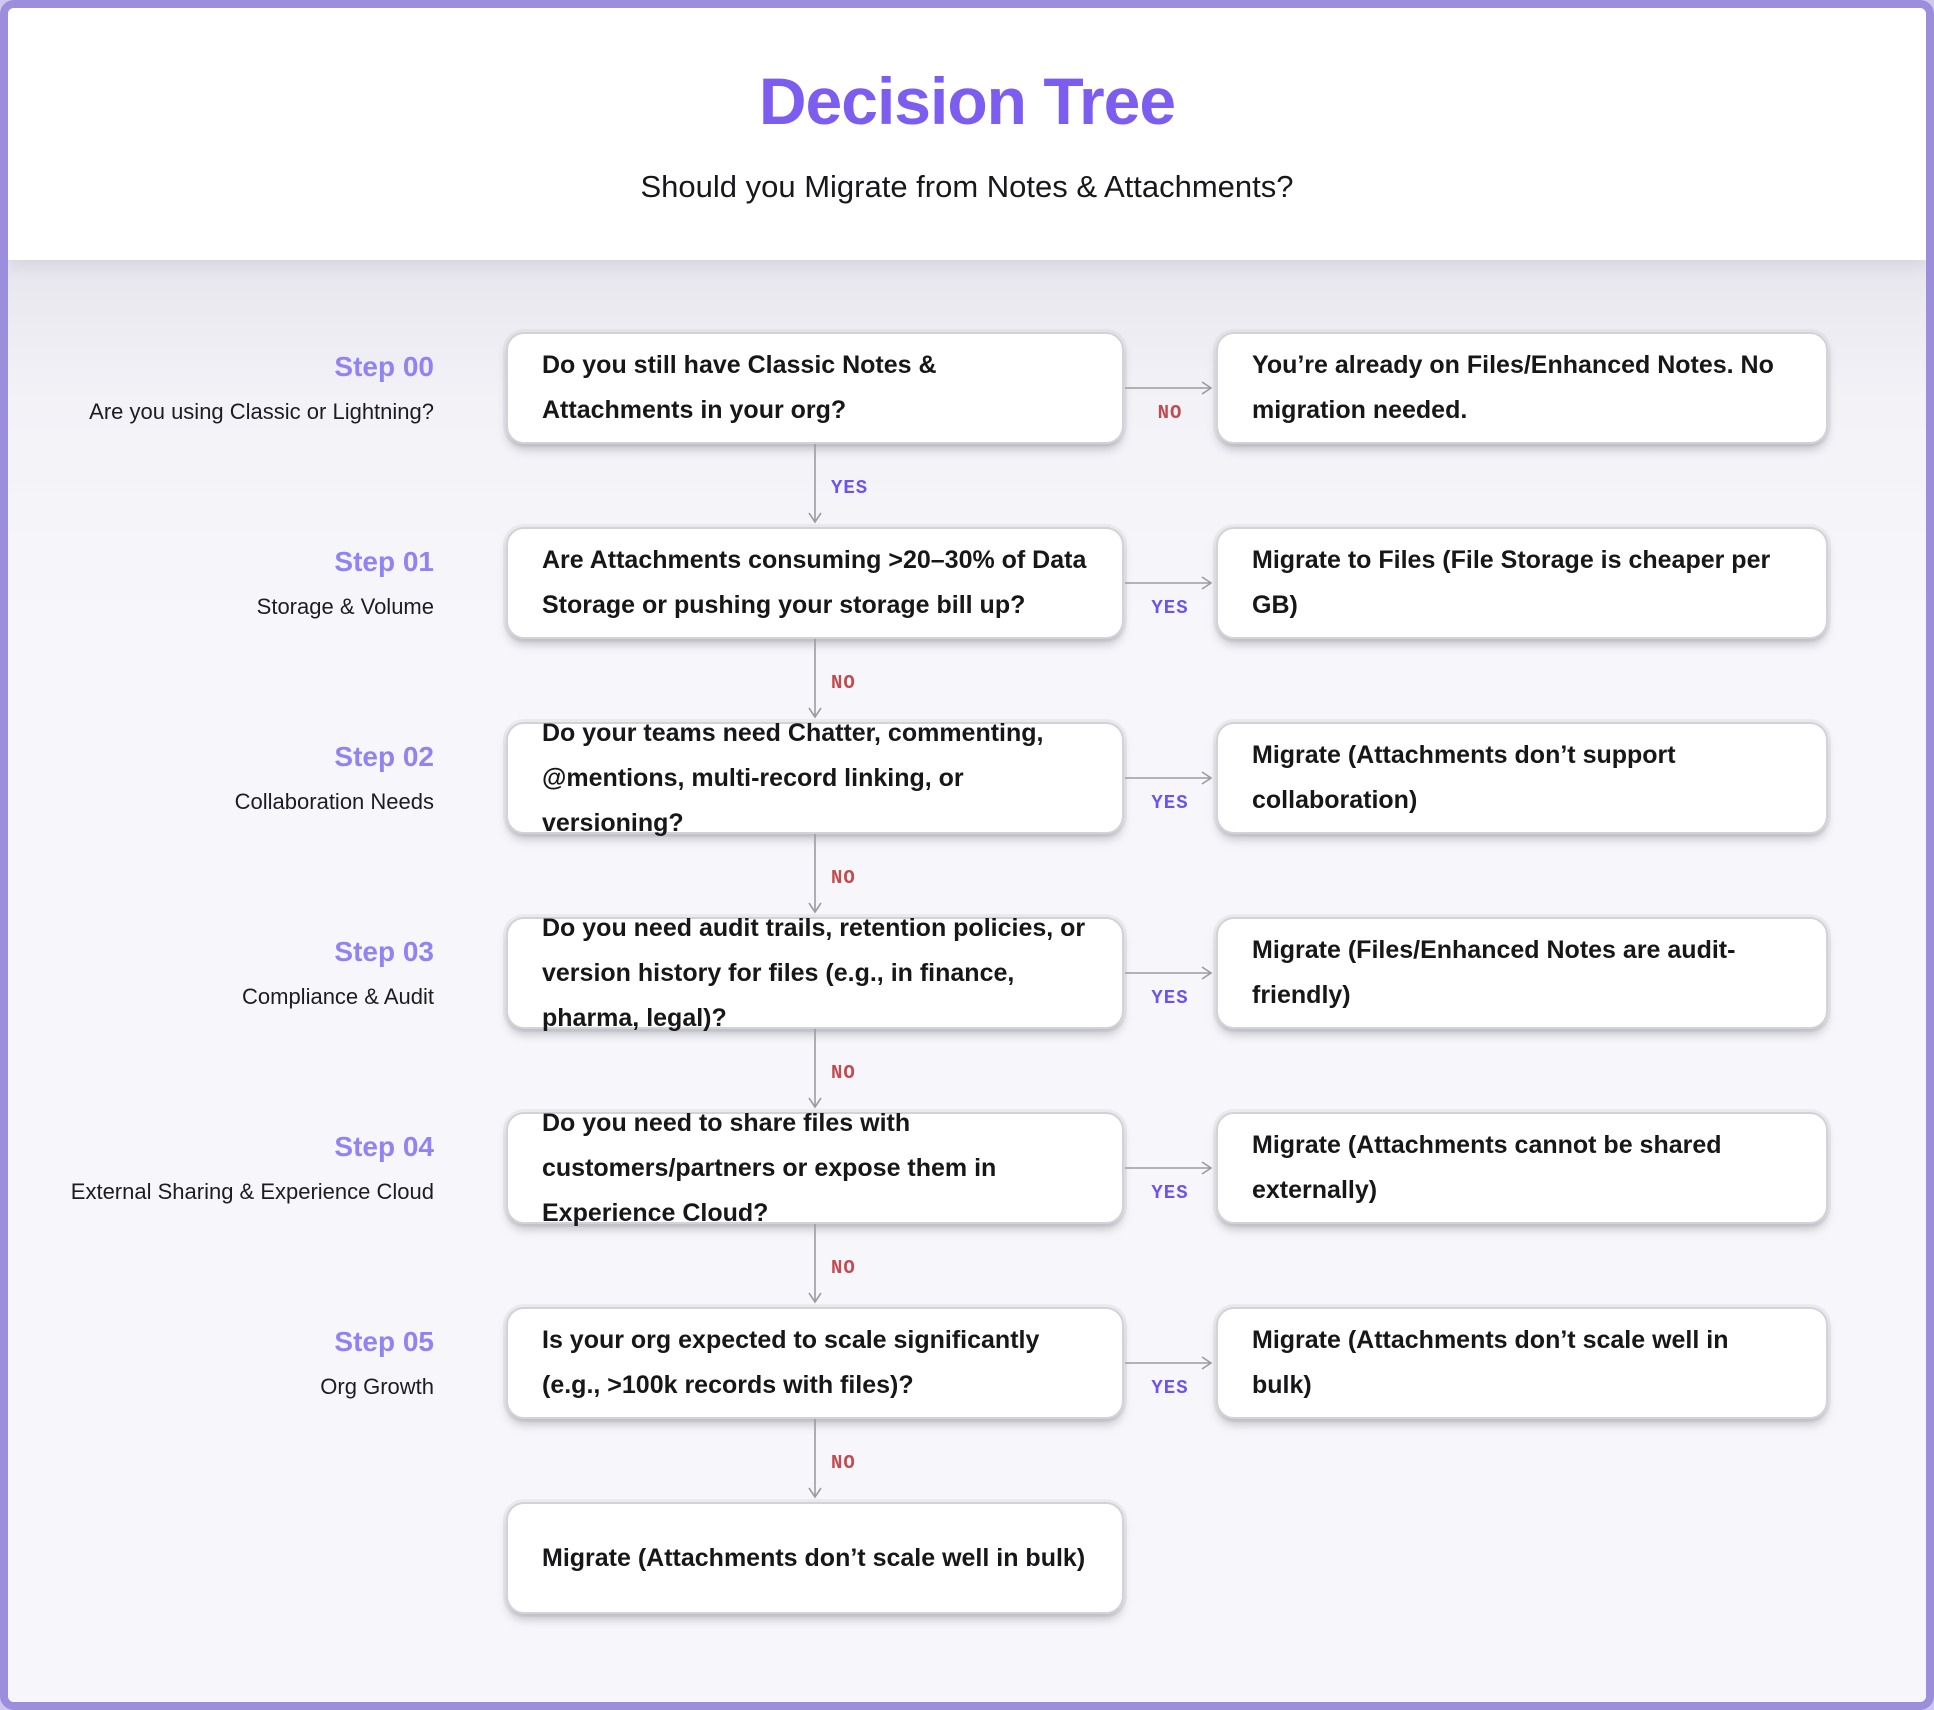 The image size is (1934, 1710). What do you see at coordinates (257, 1363) in the screenshot?
I see `step-label-block: Step 05 Org Growth` at bounding box center [257, 1363].